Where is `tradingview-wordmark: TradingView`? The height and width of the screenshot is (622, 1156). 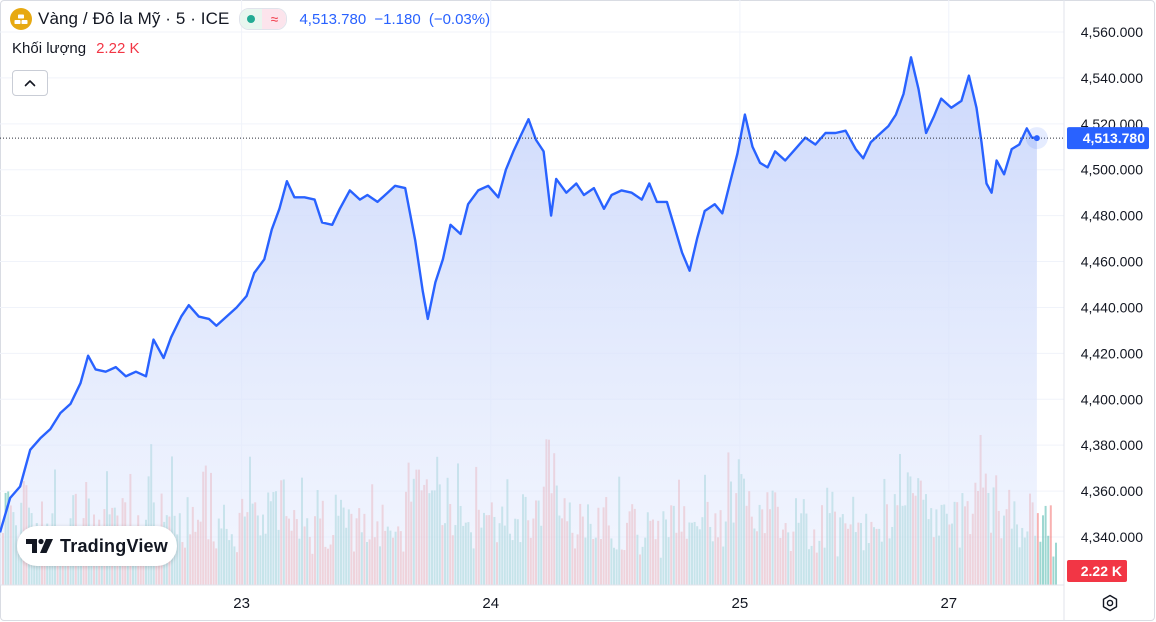
tradingview-wordmark: TradingView is located at coordinates (114, 545).